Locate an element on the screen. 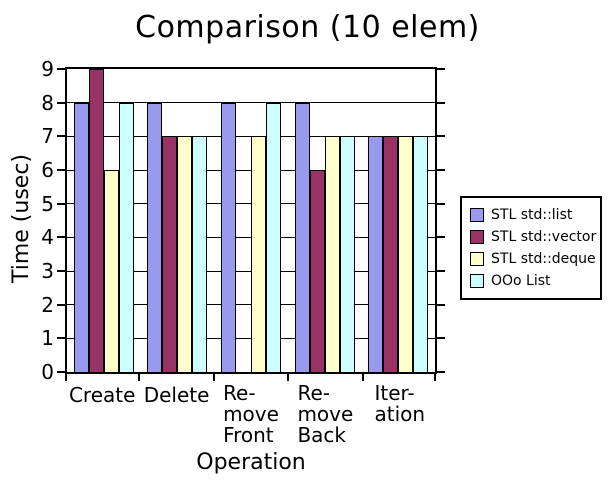 This screenshot has height=488, width=615. y-tick-label: 4 is located at coordinates (47, 237).